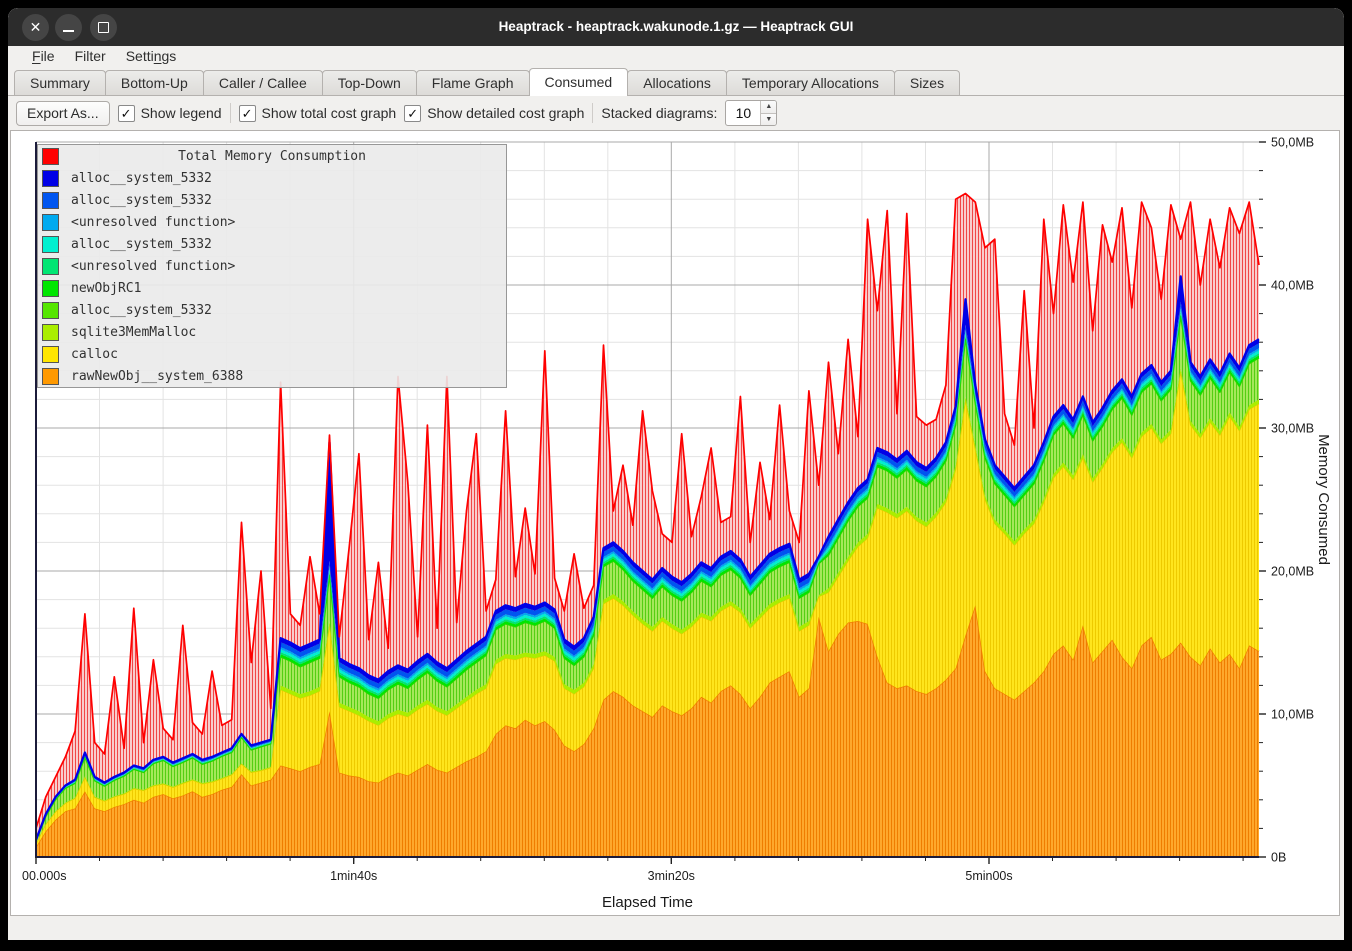 Image resolution: width=1352 pixels, height=951 pixels. I want to click on tab-consumed: Consumed, so click(578, 82).